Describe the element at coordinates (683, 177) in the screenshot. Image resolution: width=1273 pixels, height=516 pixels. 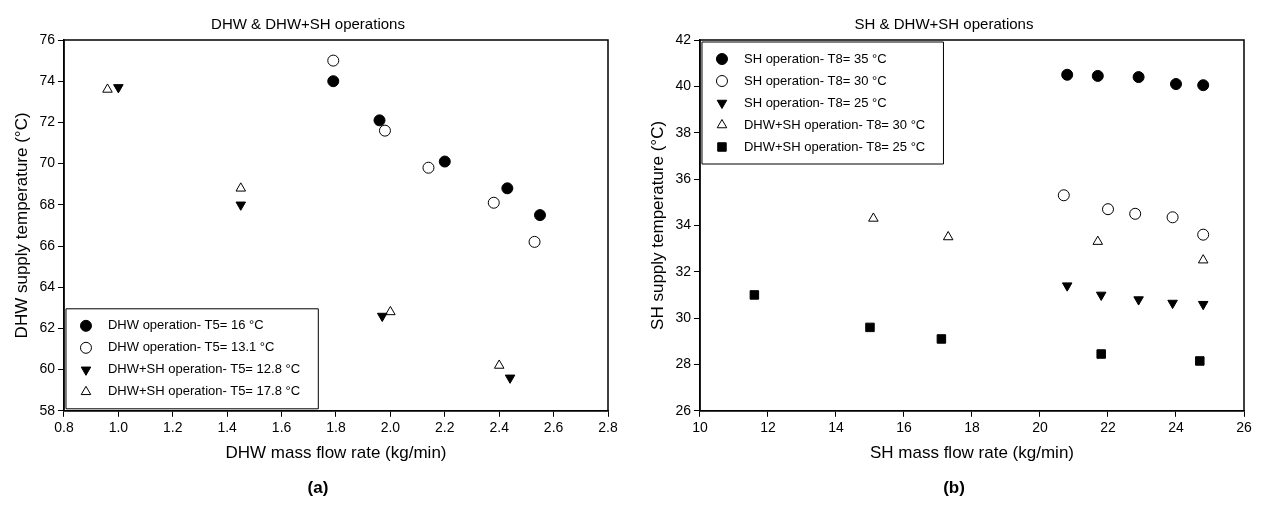
I see `y-tick-label: 36` at that location.